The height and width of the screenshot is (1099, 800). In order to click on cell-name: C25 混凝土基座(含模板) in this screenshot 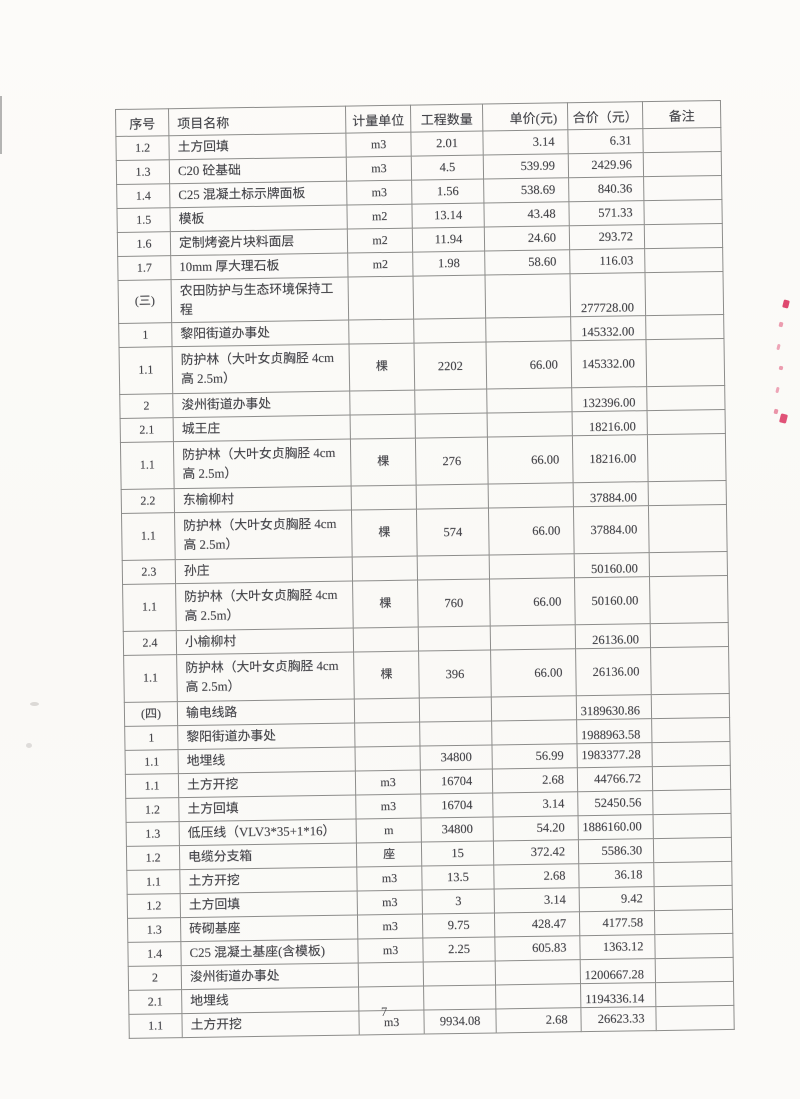, I will do `click(269, 952)`.